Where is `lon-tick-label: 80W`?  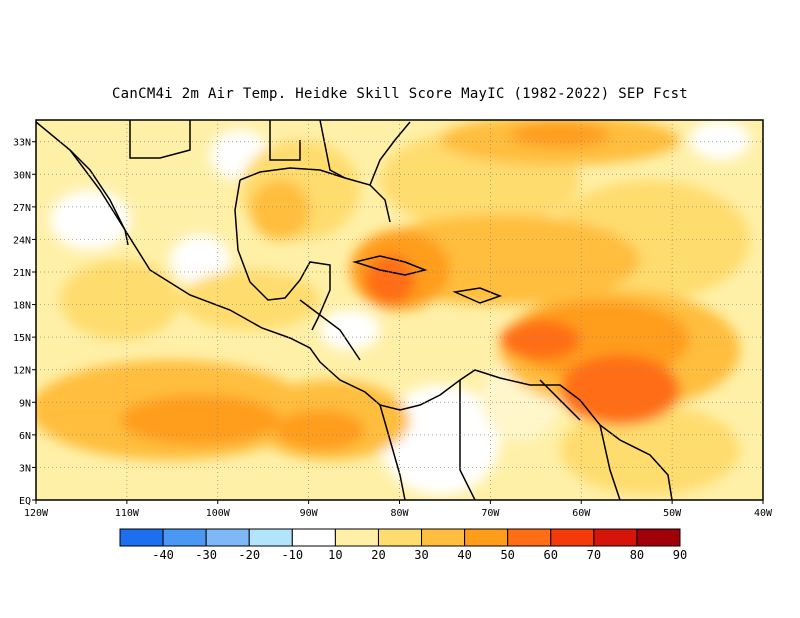 lon-tick-label: 80W is located at coordinates (399, 513).